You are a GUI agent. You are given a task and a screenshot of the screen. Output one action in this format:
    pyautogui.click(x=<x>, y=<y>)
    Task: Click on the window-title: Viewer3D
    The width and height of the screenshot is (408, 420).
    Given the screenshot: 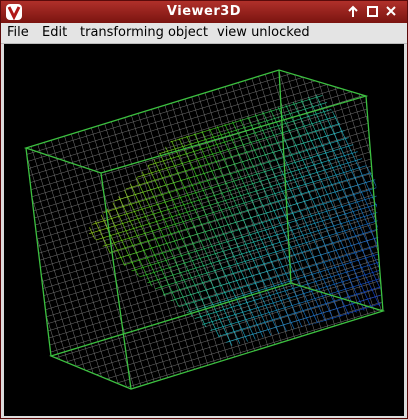 What is the action you would take?
    pyautogui.click(x=204, y=11)
    